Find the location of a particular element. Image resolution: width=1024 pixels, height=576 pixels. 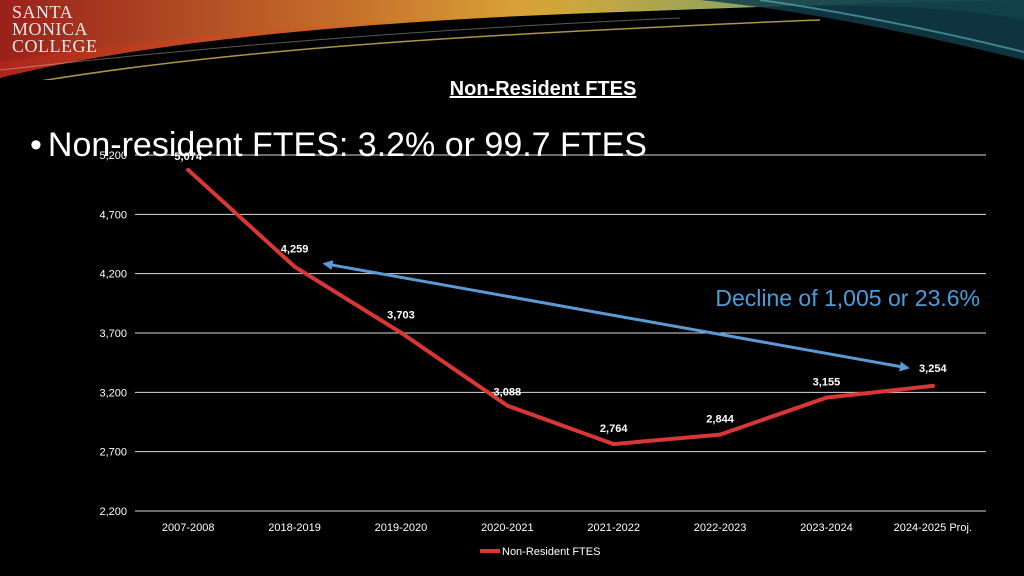

data-label: 2,764 is located at coordinates (614, 429).